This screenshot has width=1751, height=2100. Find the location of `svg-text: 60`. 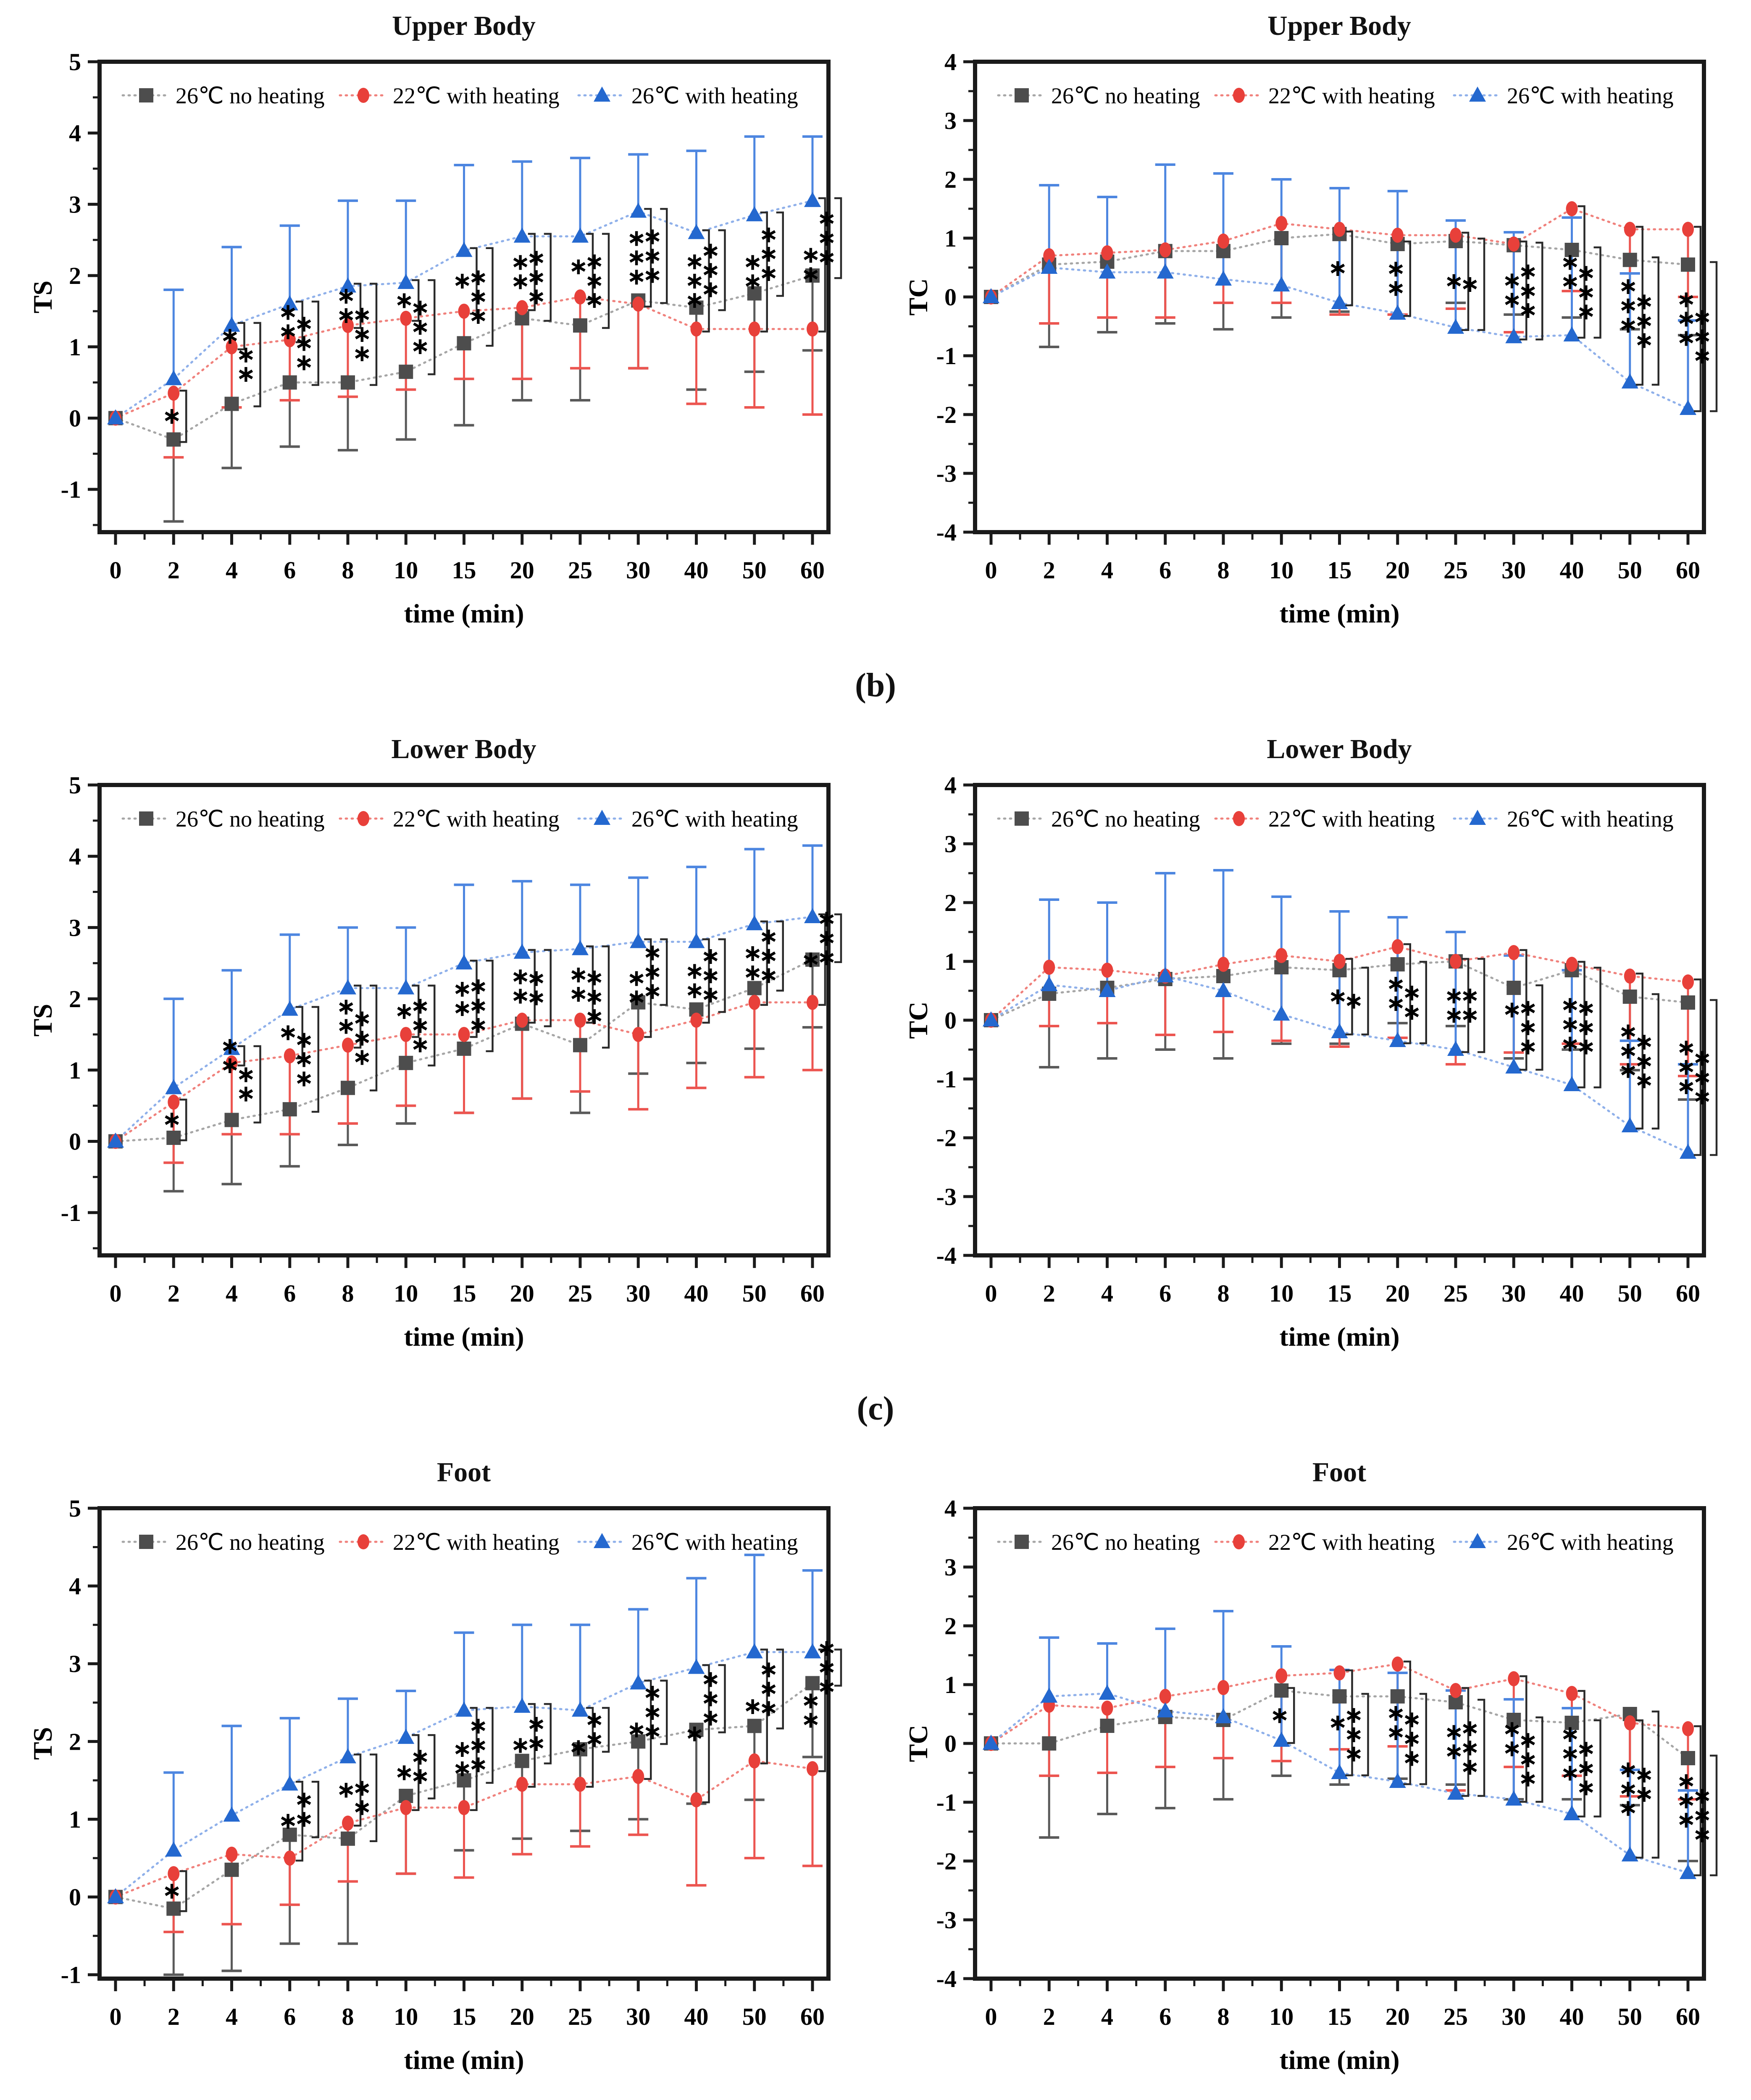

svg-text: 60 is located at coordinates (1688, 2016).